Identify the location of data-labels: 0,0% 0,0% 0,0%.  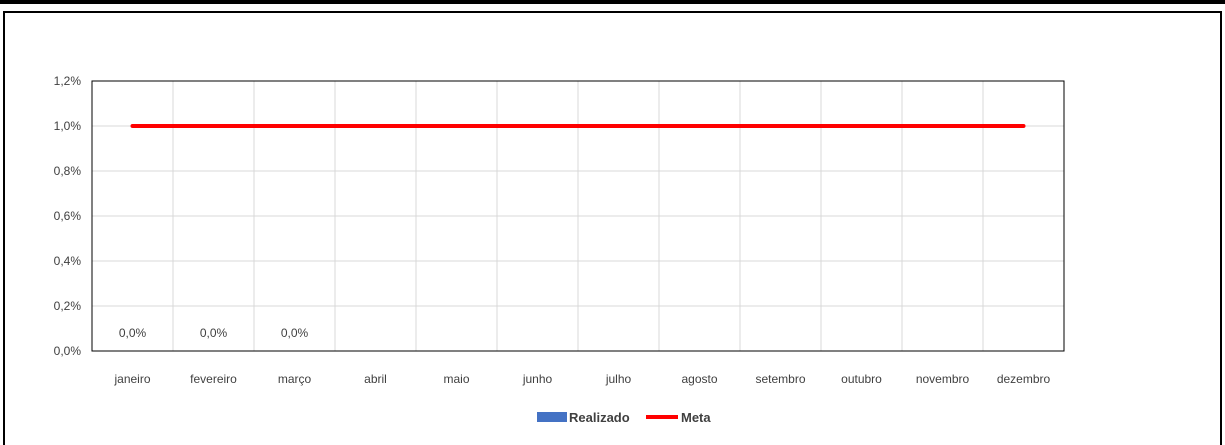
(214, 333).